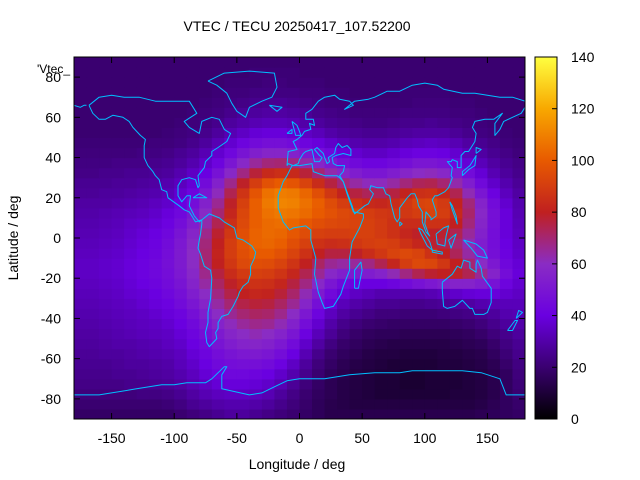 The image size is (640, 480). What do you see at coordinates (174, 438) in the screenshot?
I see `x-tick-label: -100` at bounding box center [174, 438].